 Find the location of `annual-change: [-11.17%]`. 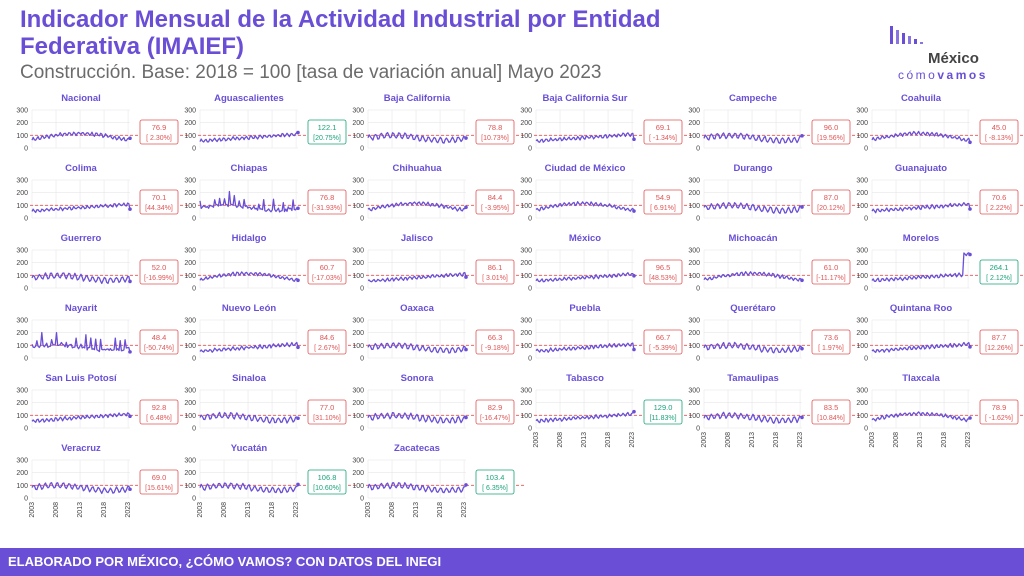

annual-change: [-11.17%] is located at coordinates (830, 278).